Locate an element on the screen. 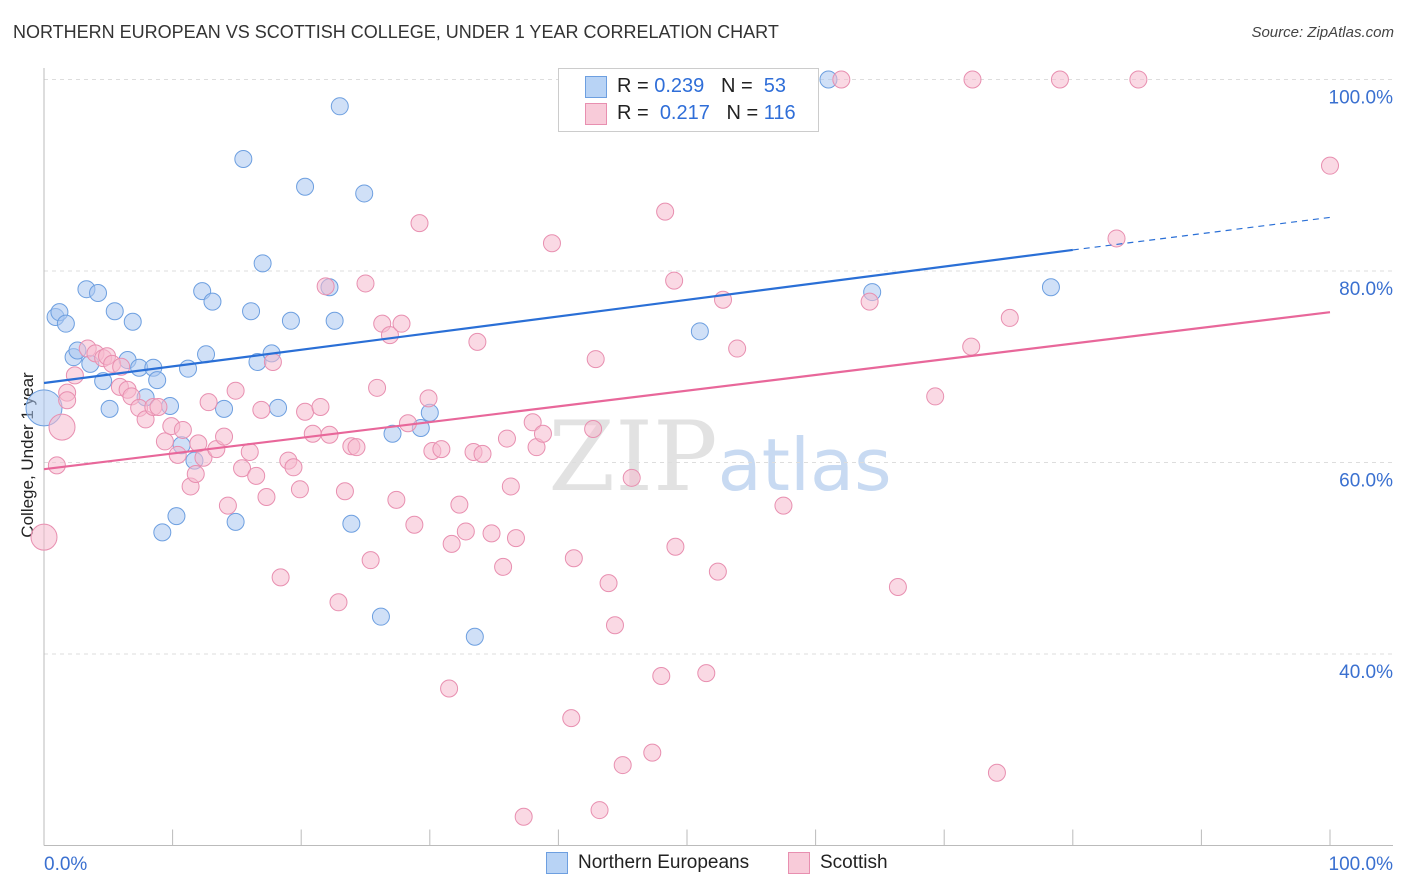 This screenshot has height=892, width=1406. legend-label: Scottish is located at coordinates (854, 862).